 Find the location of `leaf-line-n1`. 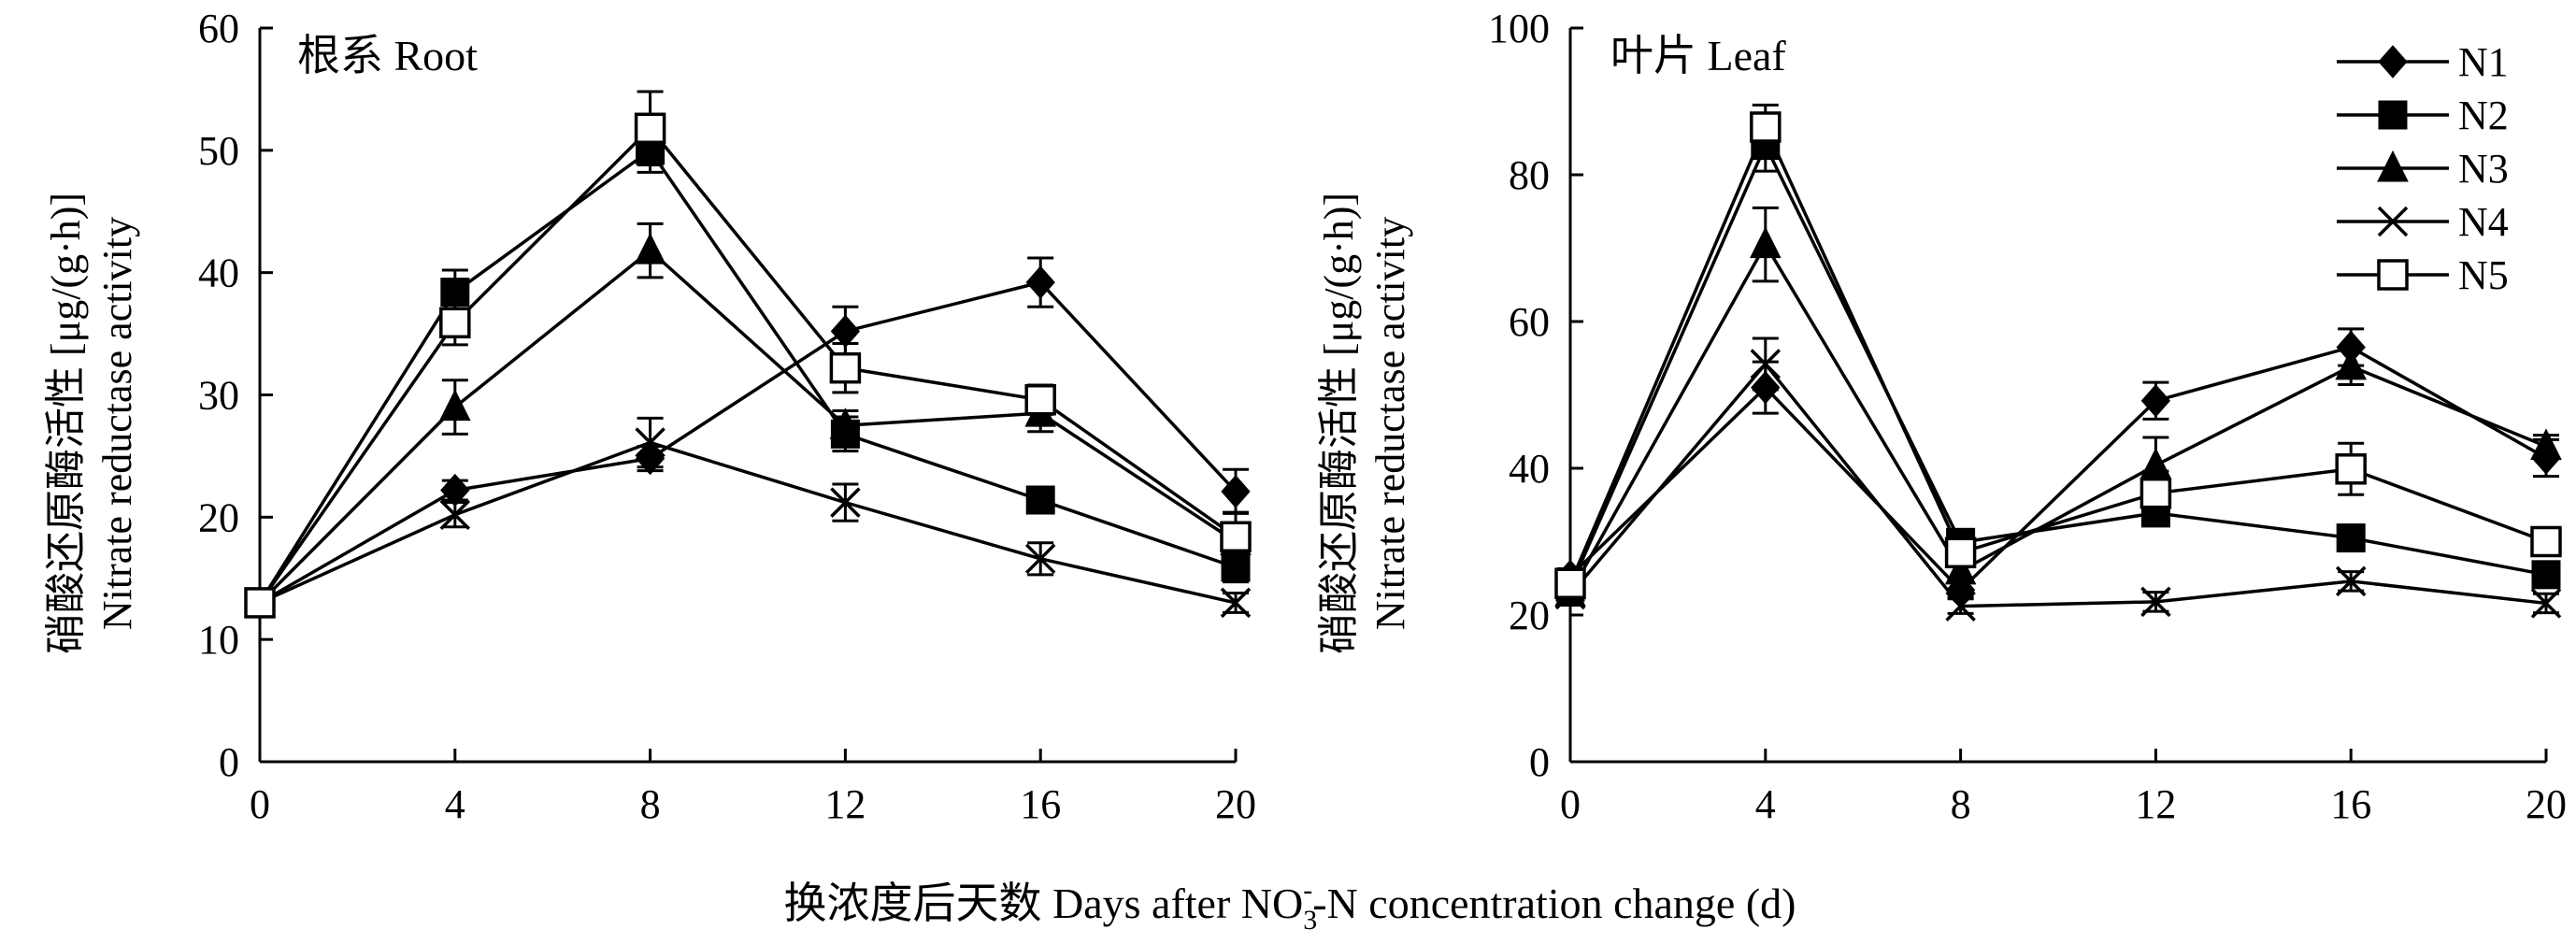

leaf-line-n1 is located at coordinates (2057, 469).